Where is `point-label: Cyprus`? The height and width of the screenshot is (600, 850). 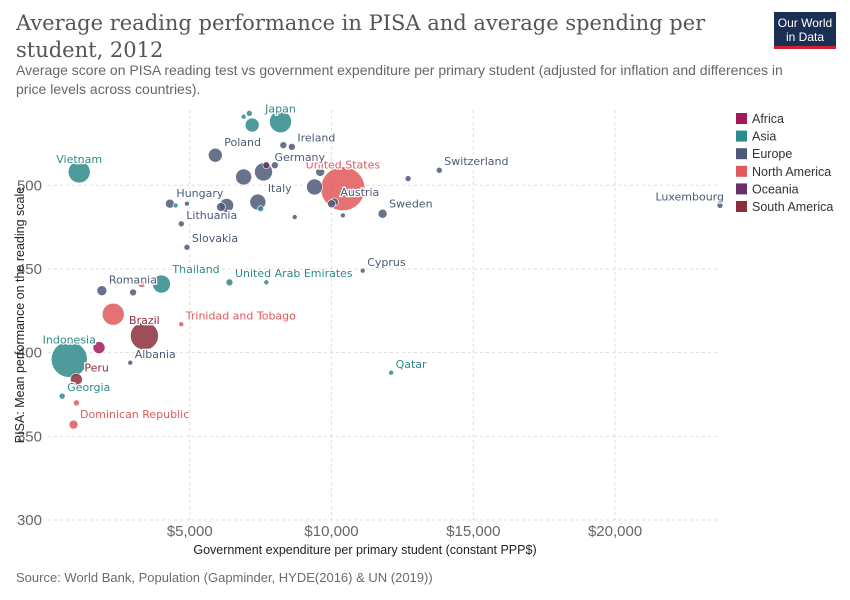 point-label: Cyprus is located at coordinates (386, 262).